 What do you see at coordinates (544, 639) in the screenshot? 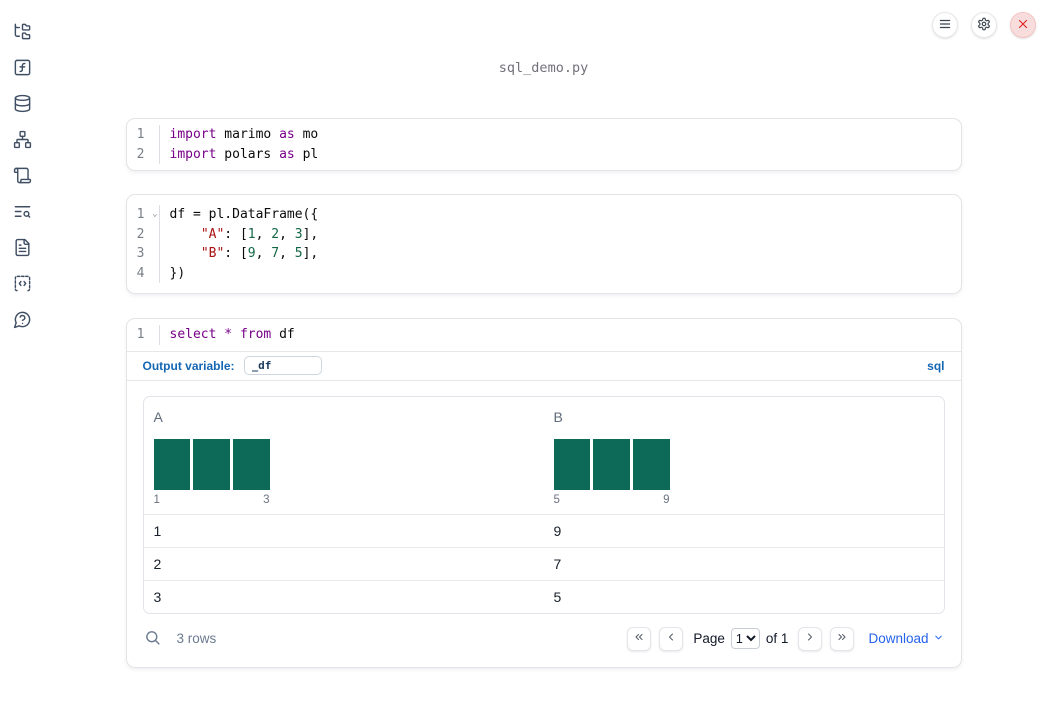
I see `table-footer: 3 rows Page 1 of 1` at bounding box center [544, 639].